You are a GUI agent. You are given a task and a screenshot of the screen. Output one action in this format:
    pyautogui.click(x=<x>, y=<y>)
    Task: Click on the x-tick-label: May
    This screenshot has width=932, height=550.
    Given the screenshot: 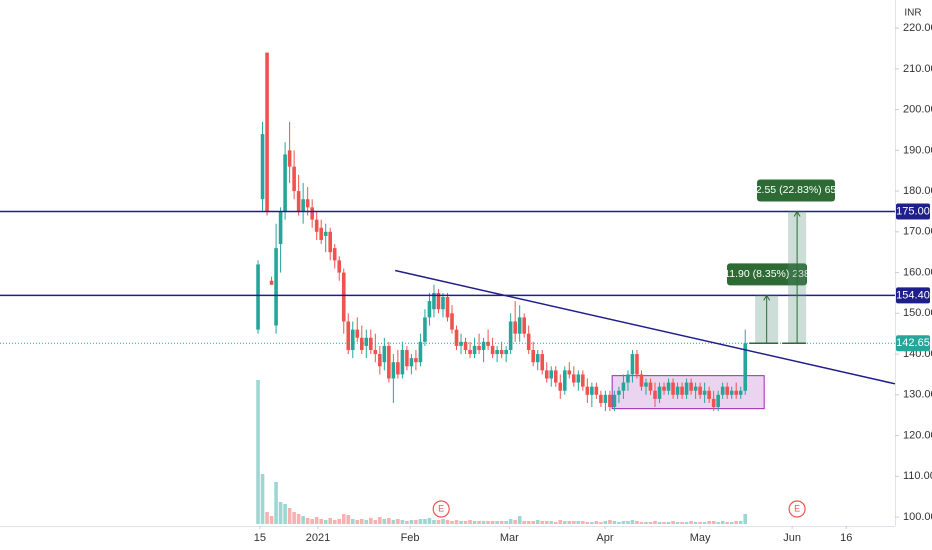 What is the action you would take?
    pyautogui.click(x=700, y=538)
    